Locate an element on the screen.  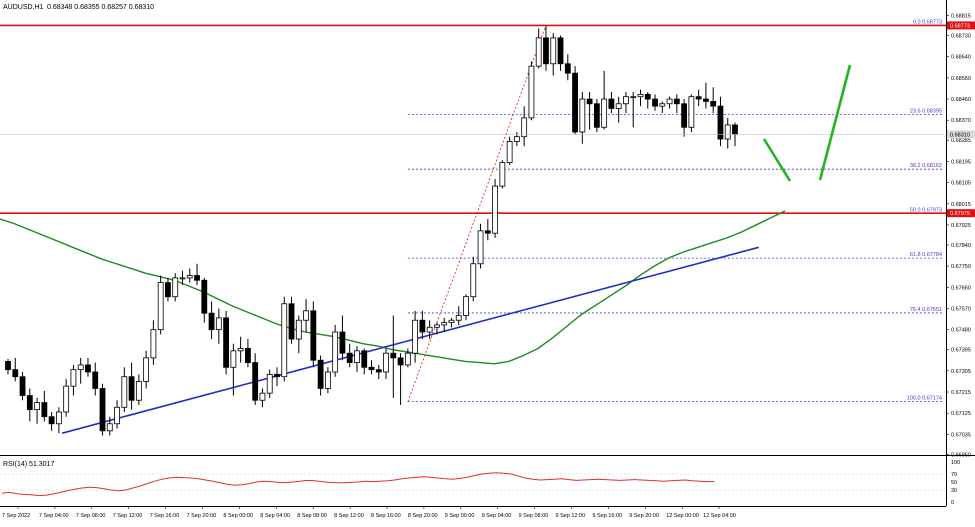
projection-arrows is located at coordinates (807, 123).